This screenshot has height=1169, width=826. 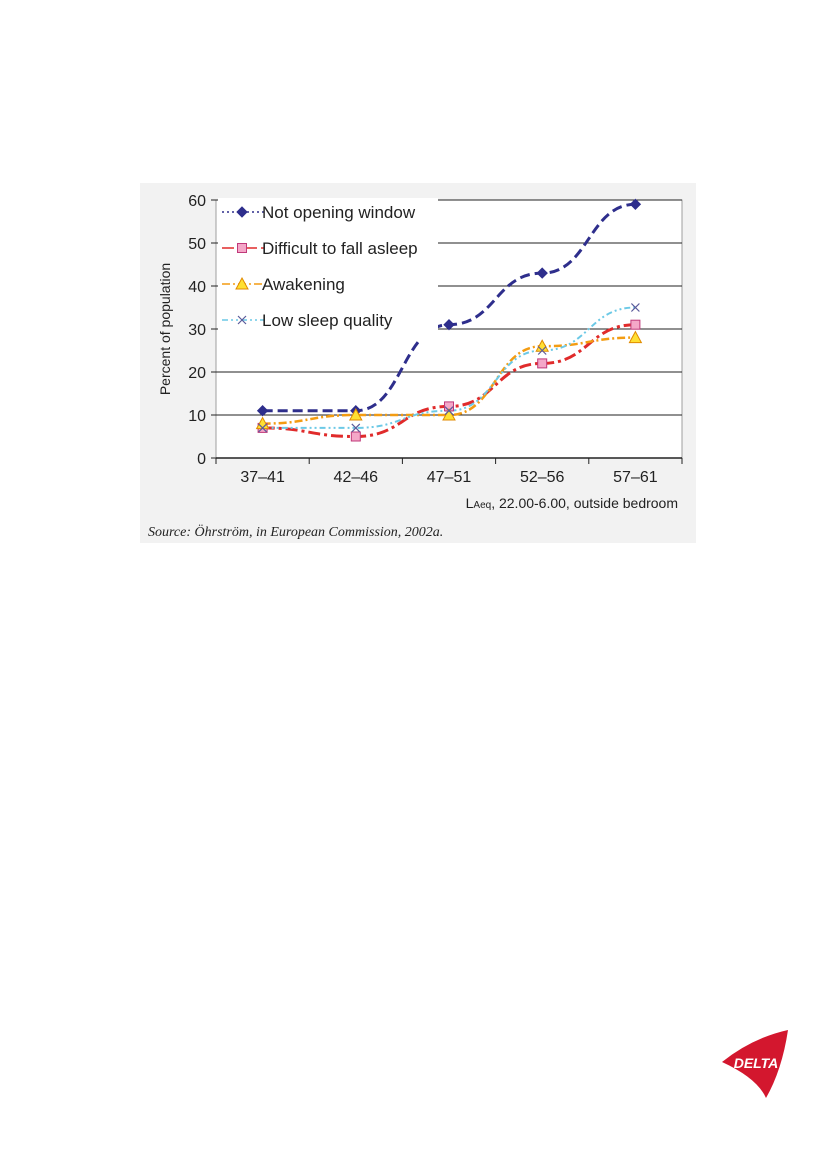 I want to click on y-tick-label: 40, so click(x=197, y=287).